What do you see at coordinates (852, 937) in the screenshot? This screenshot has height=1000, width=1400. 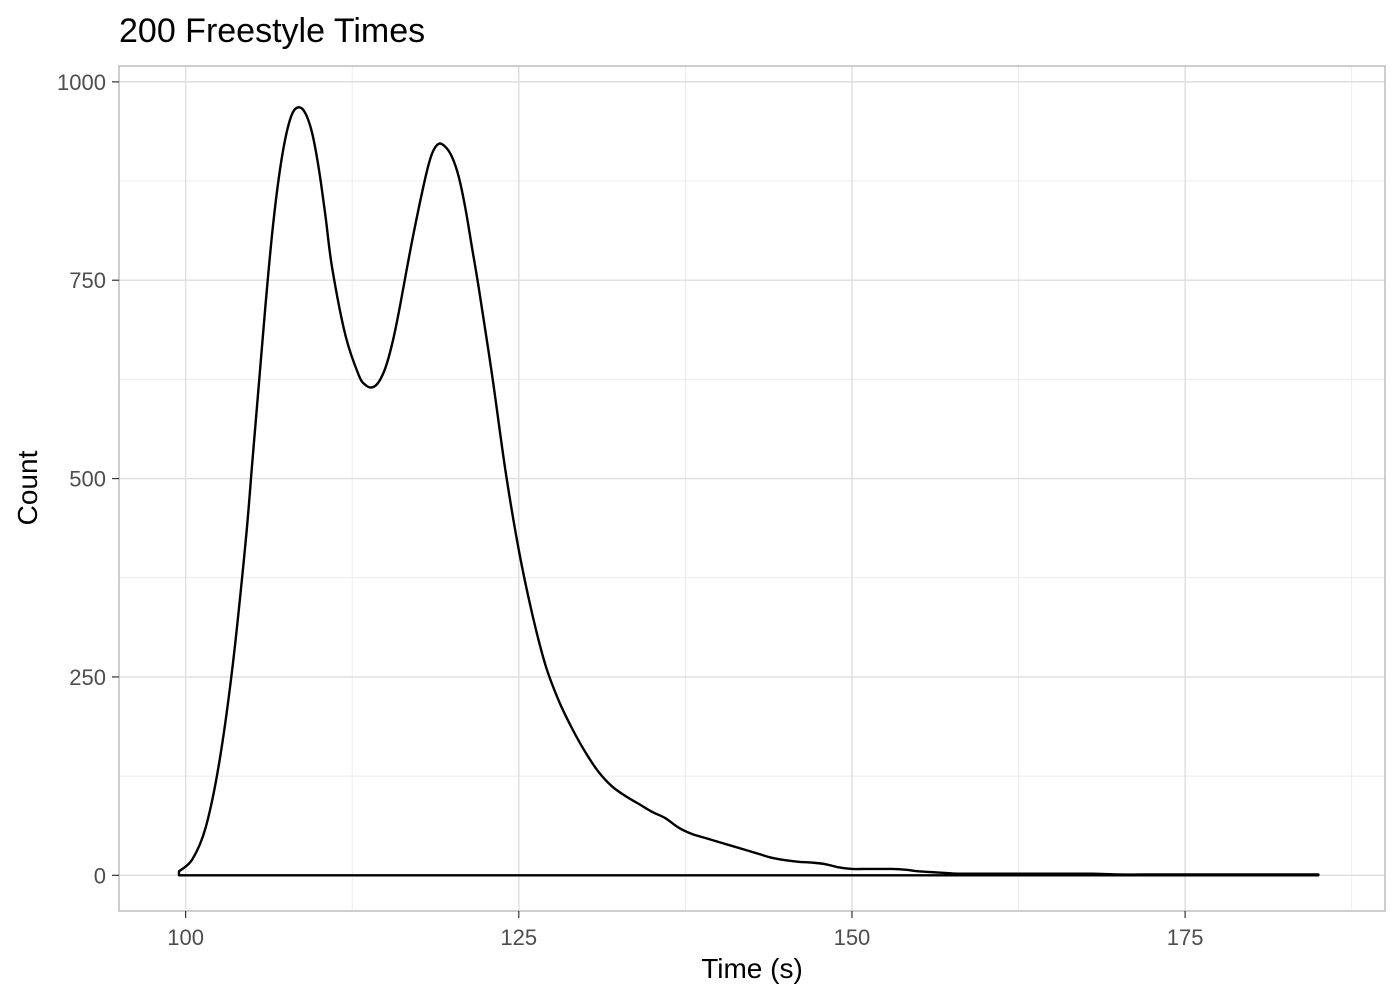 I see `x-tick-label: 150` at bounding box center [852, 937].